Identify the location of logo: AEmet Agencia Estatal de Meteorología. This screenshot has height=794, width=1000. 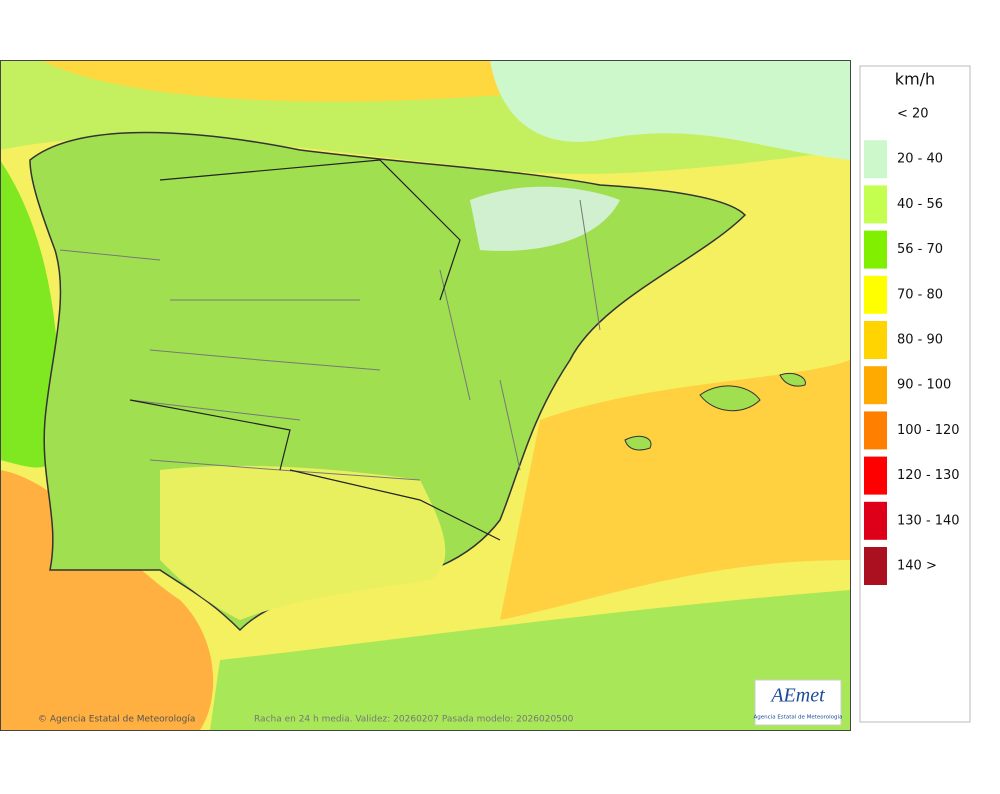
(798, 702).